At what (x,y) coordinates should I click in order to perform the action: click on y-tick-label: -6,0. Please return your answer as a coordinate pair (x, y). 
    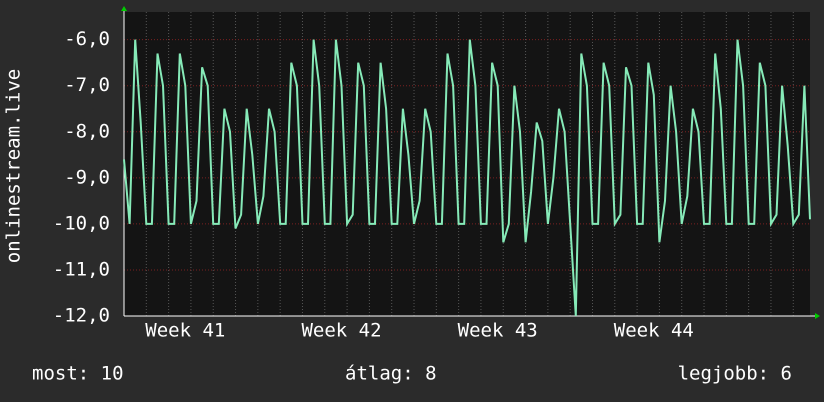
    Looking at the image, I should click on (87, 39).